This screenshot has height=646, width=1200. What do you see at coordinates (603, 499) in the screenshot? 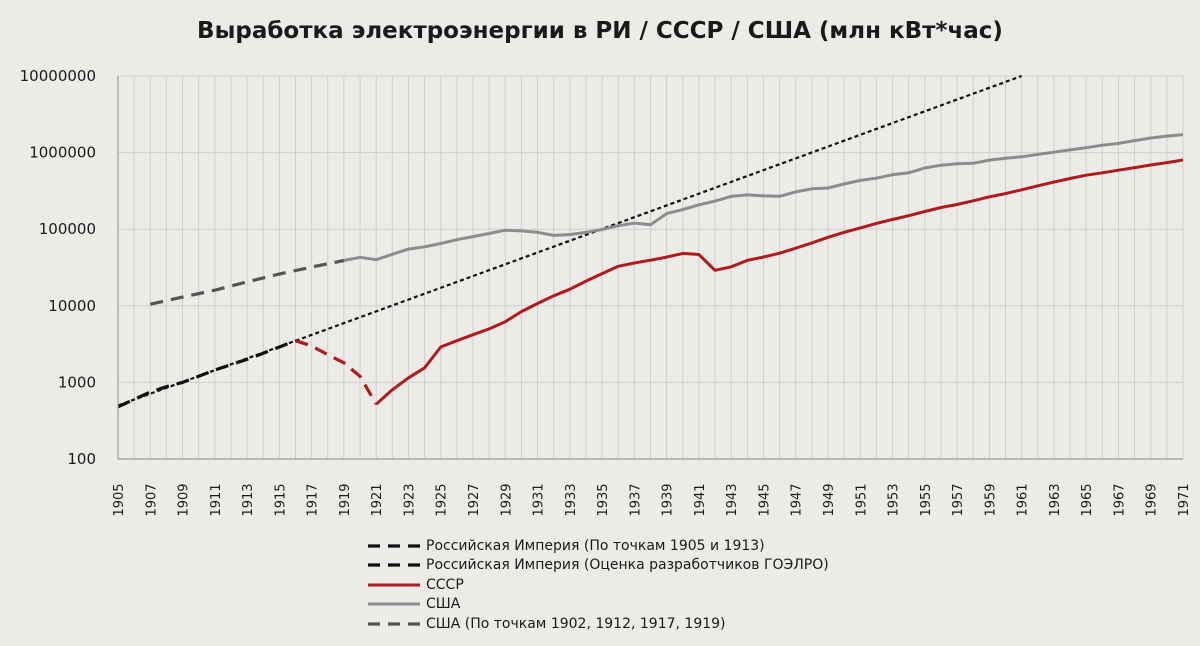
I see `x-tick-label: 1935` at bounding box center [603, 499].